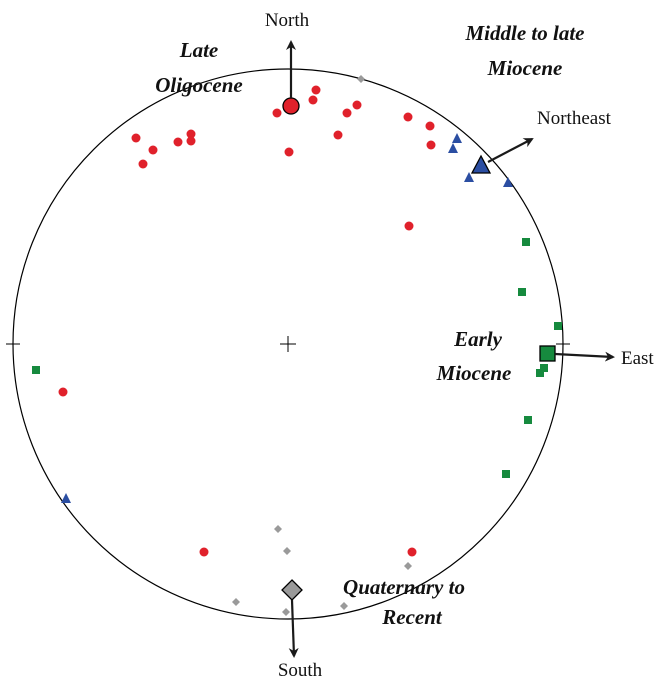  Describe the element at coordinates (481, 164) in the screenshot. I see `middle-late-miocene-mean-point` at that location.